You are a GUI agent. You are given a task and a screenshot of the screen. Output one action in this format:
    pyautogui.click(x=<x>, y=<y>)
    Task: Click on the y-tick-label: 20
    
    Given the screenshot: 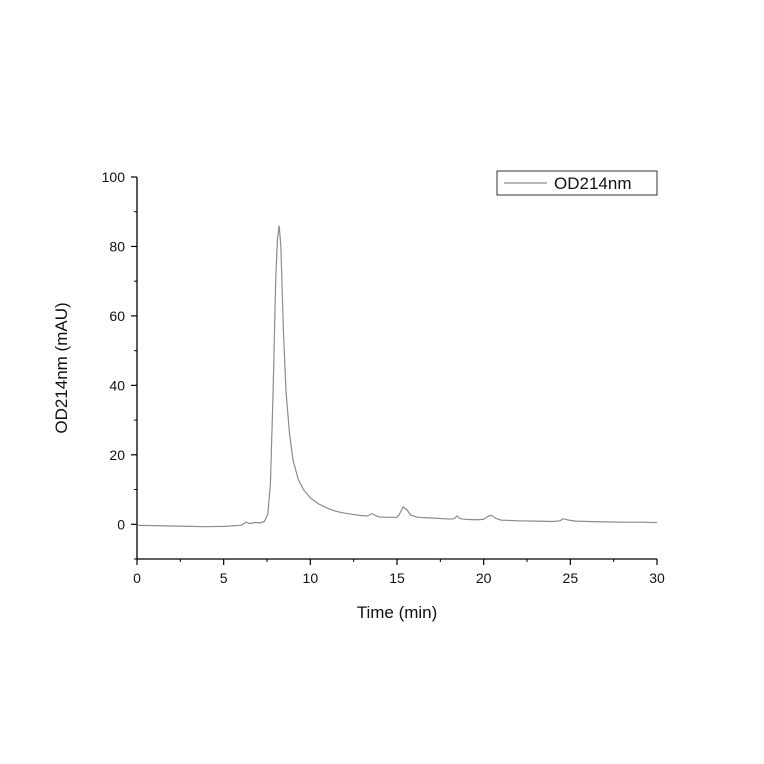 What is the action you would take?
    pyautogui.click(x=117, y=455)
    